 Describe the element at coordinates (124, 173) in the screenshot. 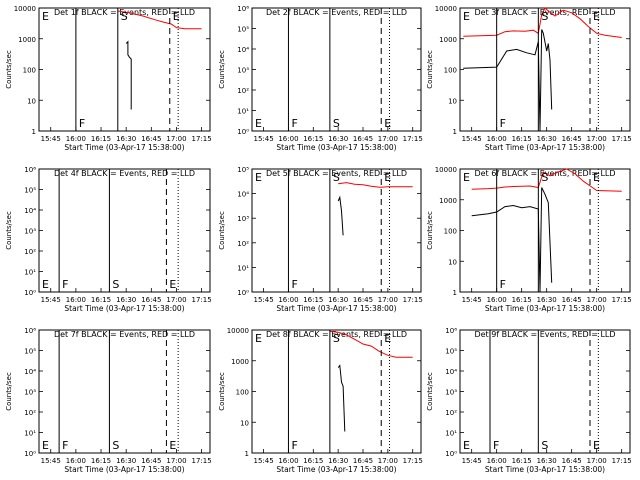

I see `panel-title: Det 4f BLACK = Events, RED = LLD` at that location.